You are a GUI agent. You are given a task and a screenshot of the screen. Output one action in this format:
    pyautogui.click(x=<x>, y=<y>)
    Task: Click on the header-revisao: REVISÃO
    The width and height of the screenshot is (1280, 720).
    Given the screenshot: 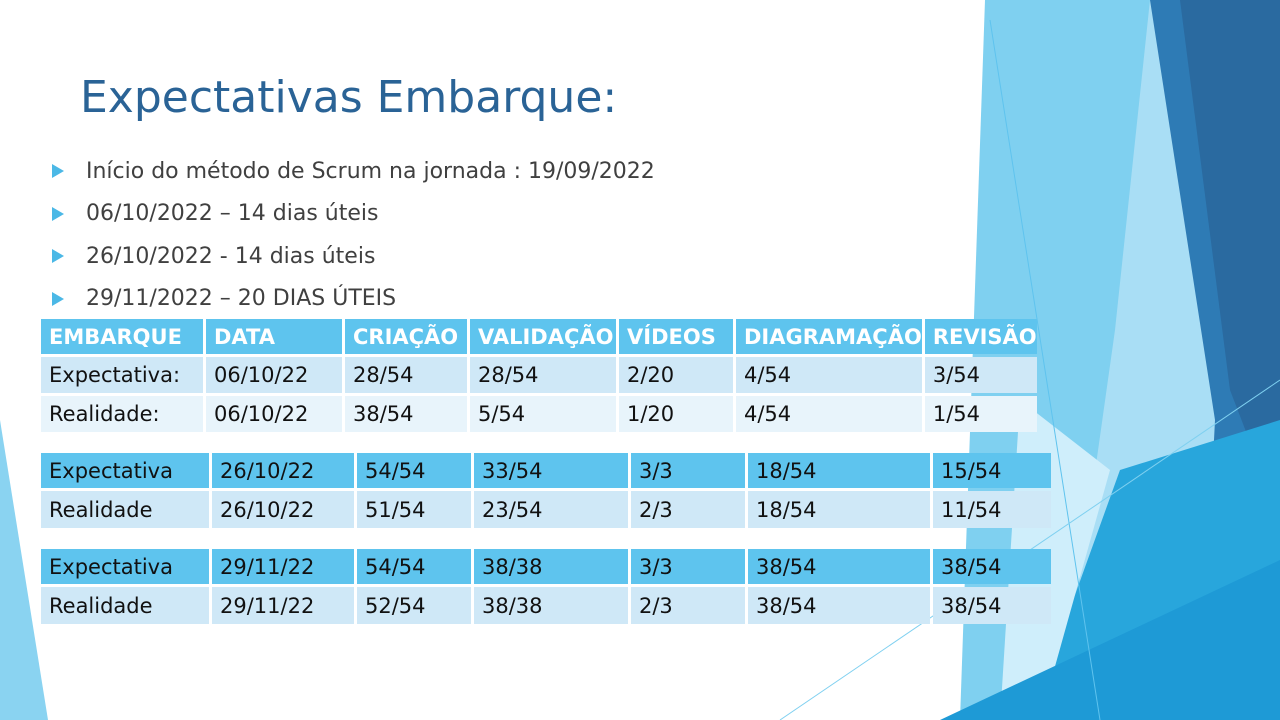 What is the action you would take?
    pyautogui.click(x=980, y=336)
    